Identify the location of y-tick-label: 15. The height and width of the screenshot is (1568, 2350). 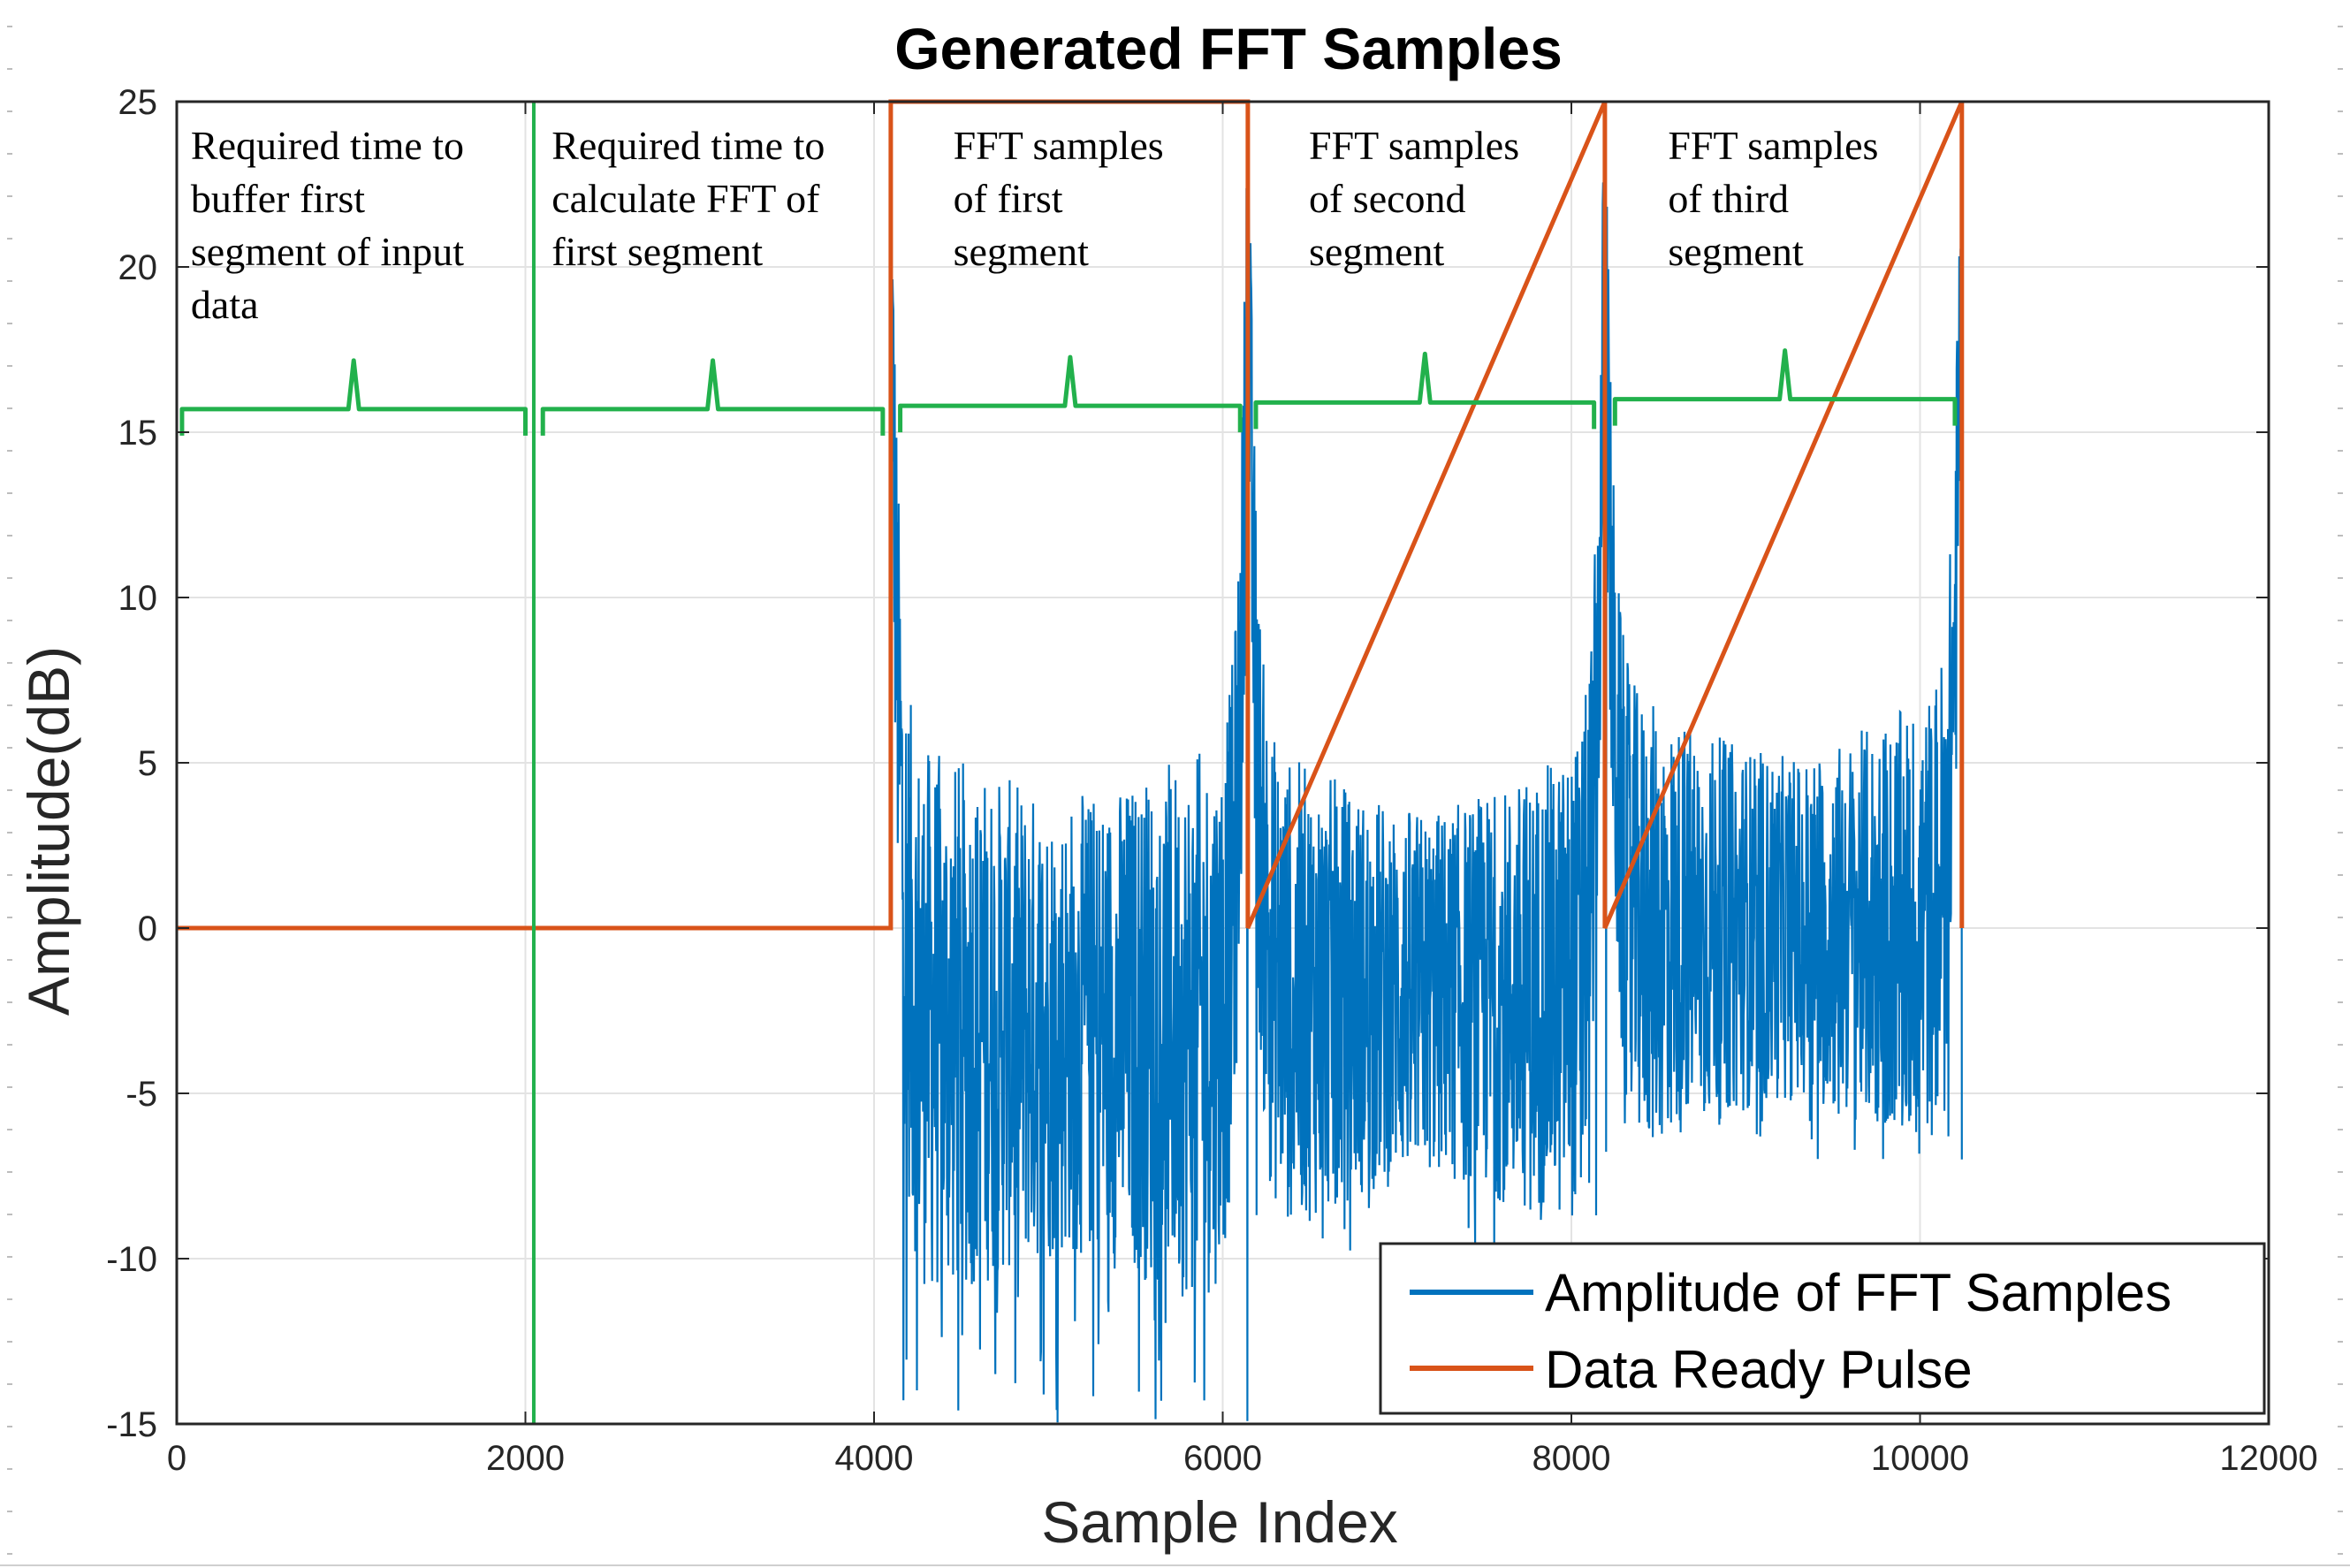
(138, 434).